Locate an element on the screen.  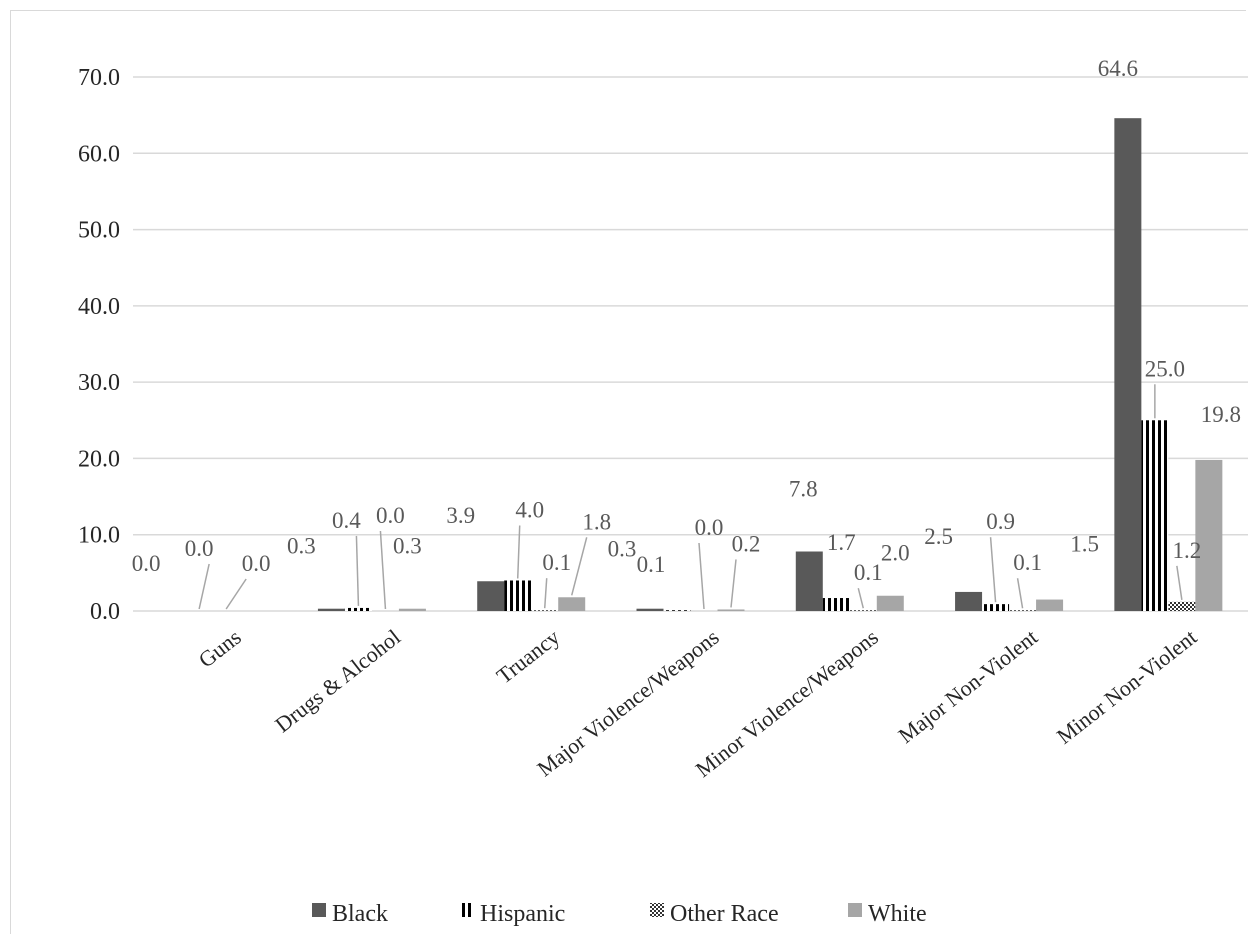
data-label: 4.0 is located at coordinates (529, 509).